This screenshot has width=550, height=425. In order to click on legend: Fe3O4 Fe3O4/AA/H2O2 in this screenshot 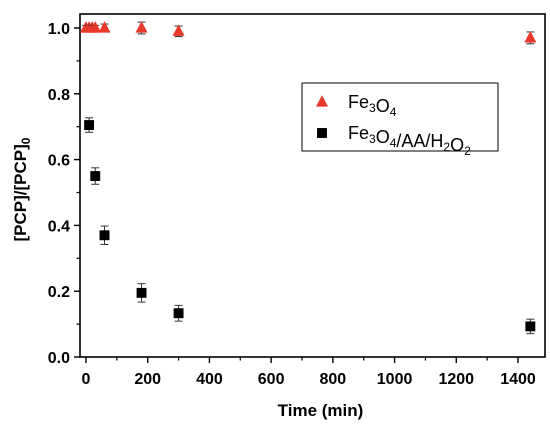, I will do `click(400, 120)`.